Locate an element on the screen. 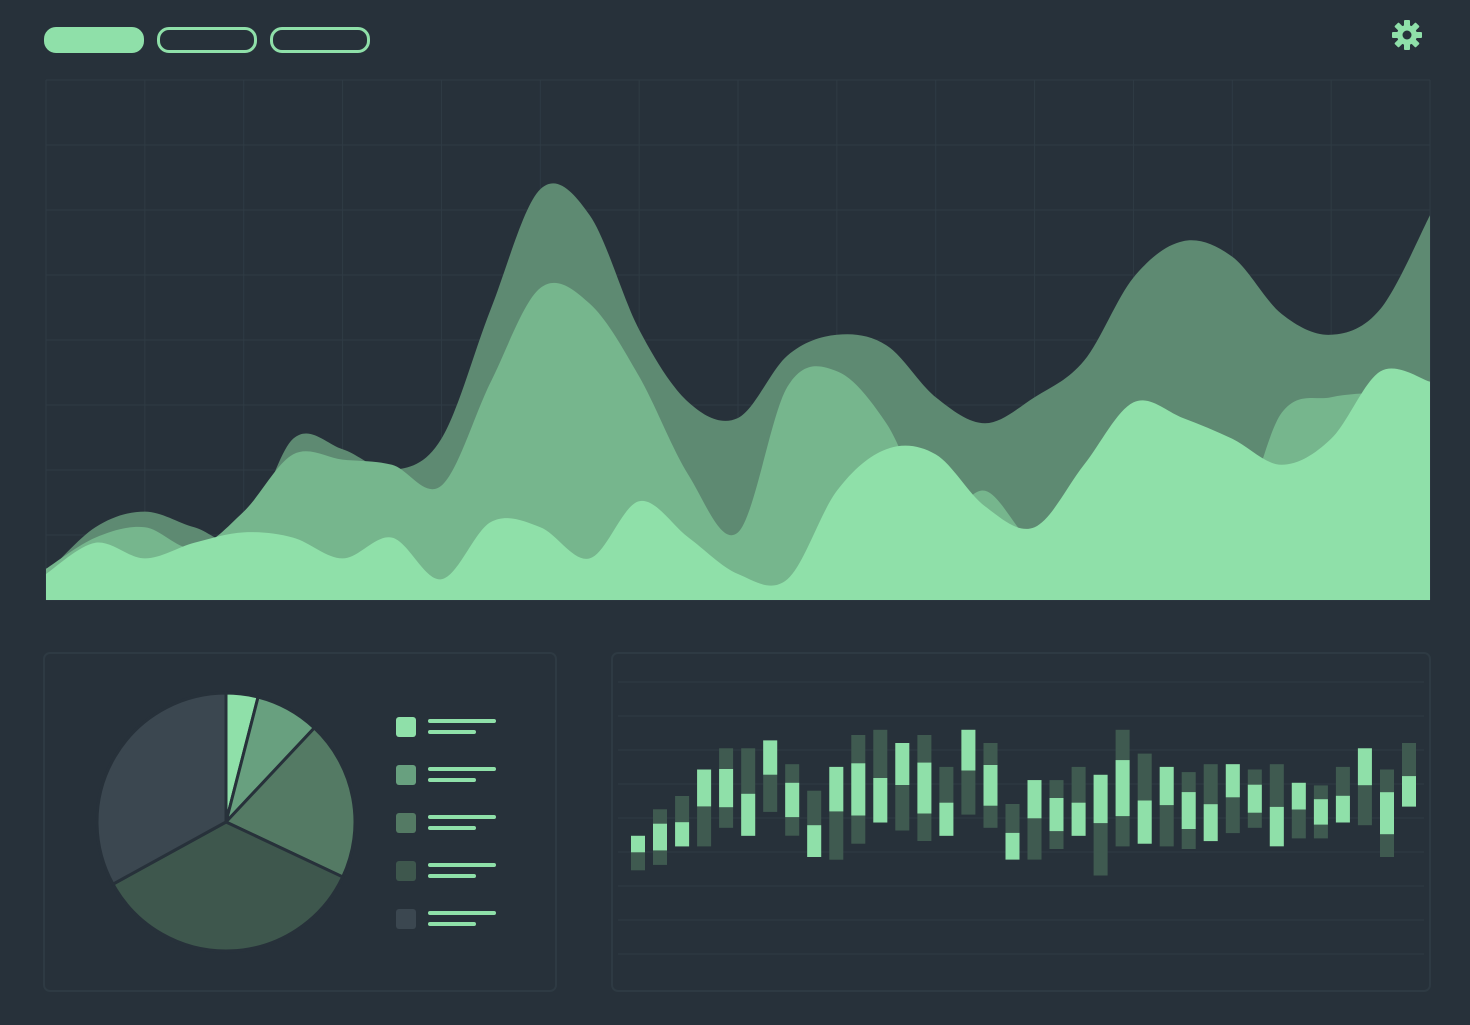 Image resolution: width=1470 pixels, height=1025 pixels. pie-chart is located at coordinates (226, 822).